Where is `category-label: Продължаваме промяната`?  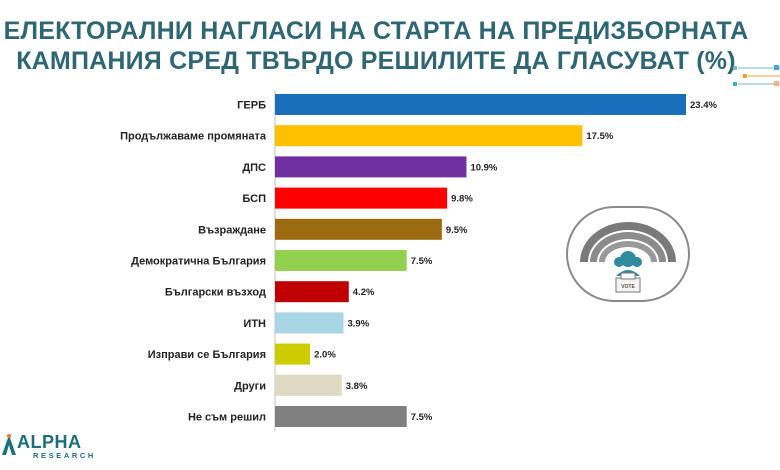
category-label: Продължаваме промяната is located at coordinates (193, 137).